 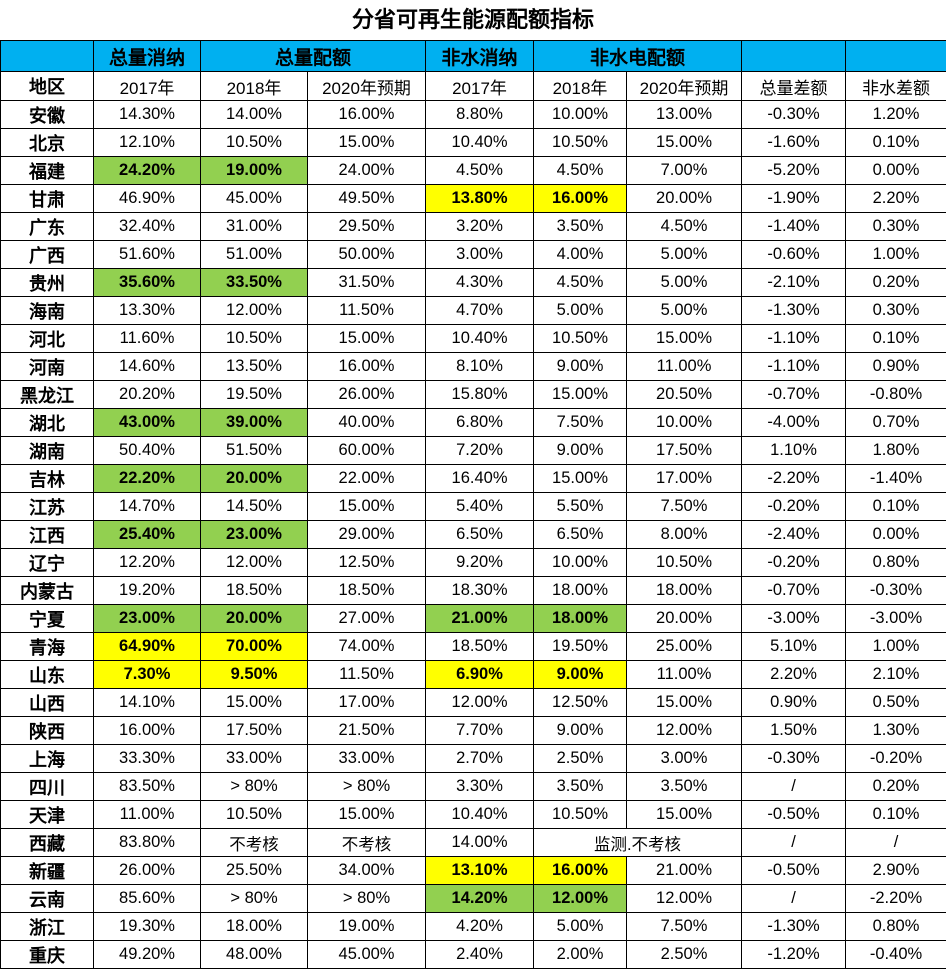 What do you see at coordinates (480, 479) in the screenshot?
I see `value-cell: 16.40%` at bounding box center [480, 479].